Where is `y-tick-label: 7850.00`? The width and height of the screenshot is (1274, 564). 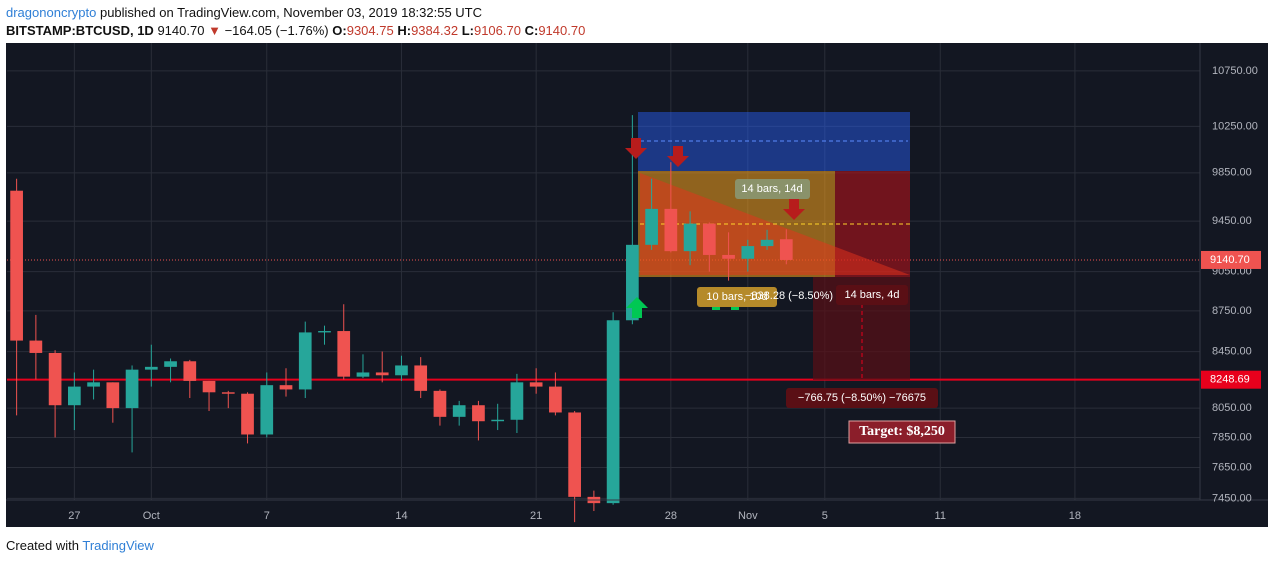
y-tick-label: 7850.00 is located at coordinates (1232, 437).